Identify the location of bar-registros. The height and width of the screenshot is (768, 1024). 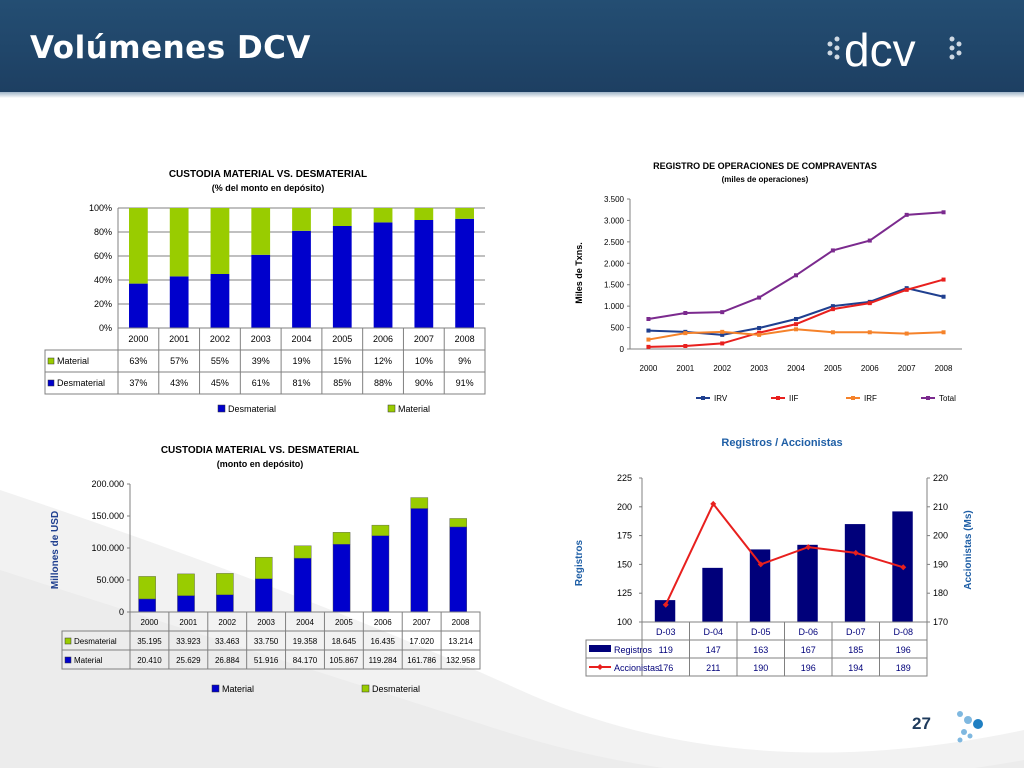
(855, 573).